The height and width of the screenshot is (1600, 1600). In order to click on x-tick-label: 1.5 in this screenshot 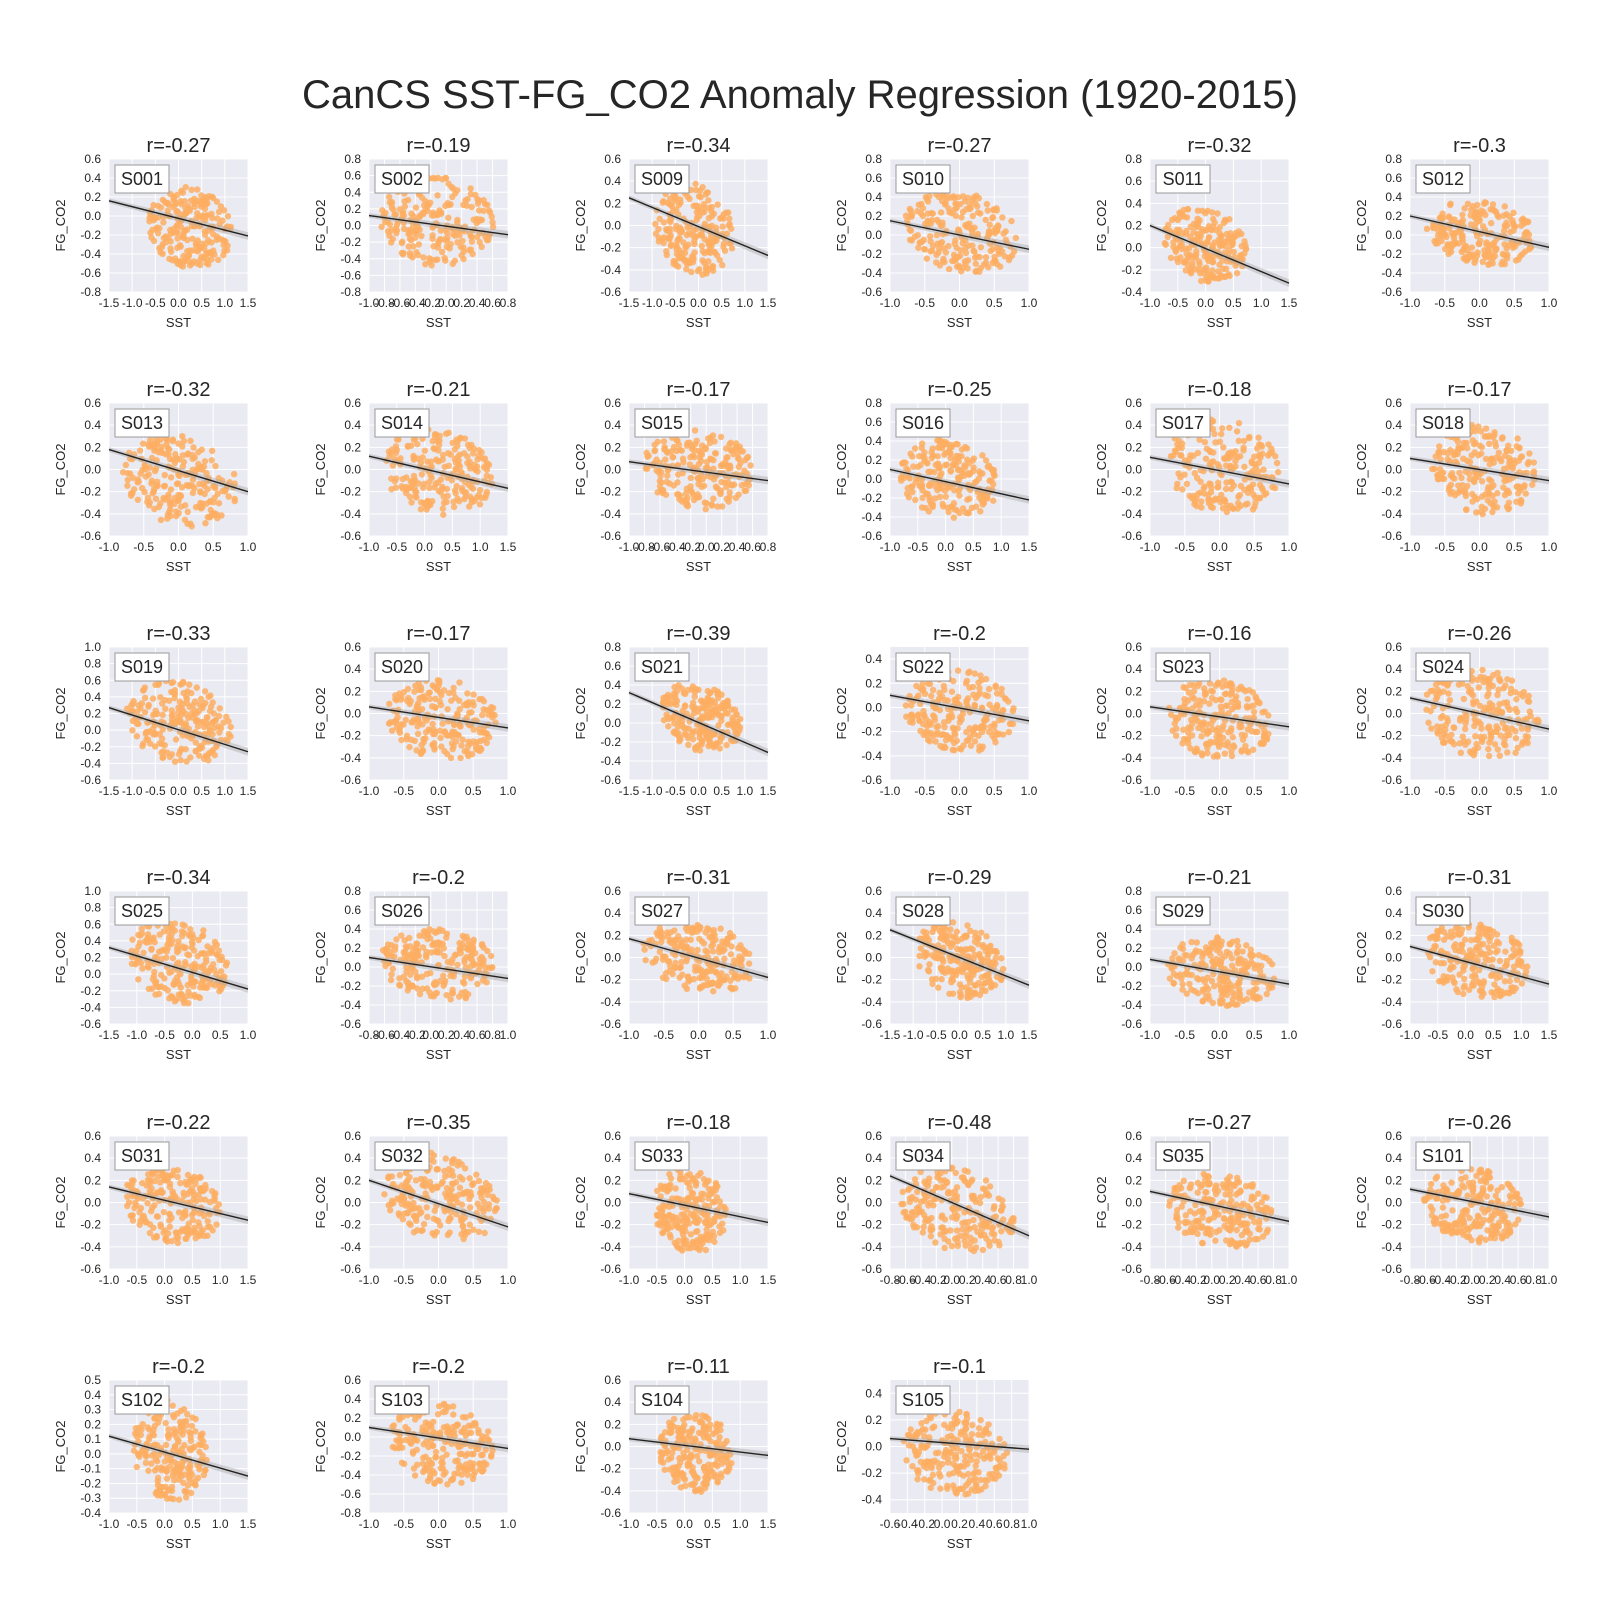, I will do `click(768, 303)`.